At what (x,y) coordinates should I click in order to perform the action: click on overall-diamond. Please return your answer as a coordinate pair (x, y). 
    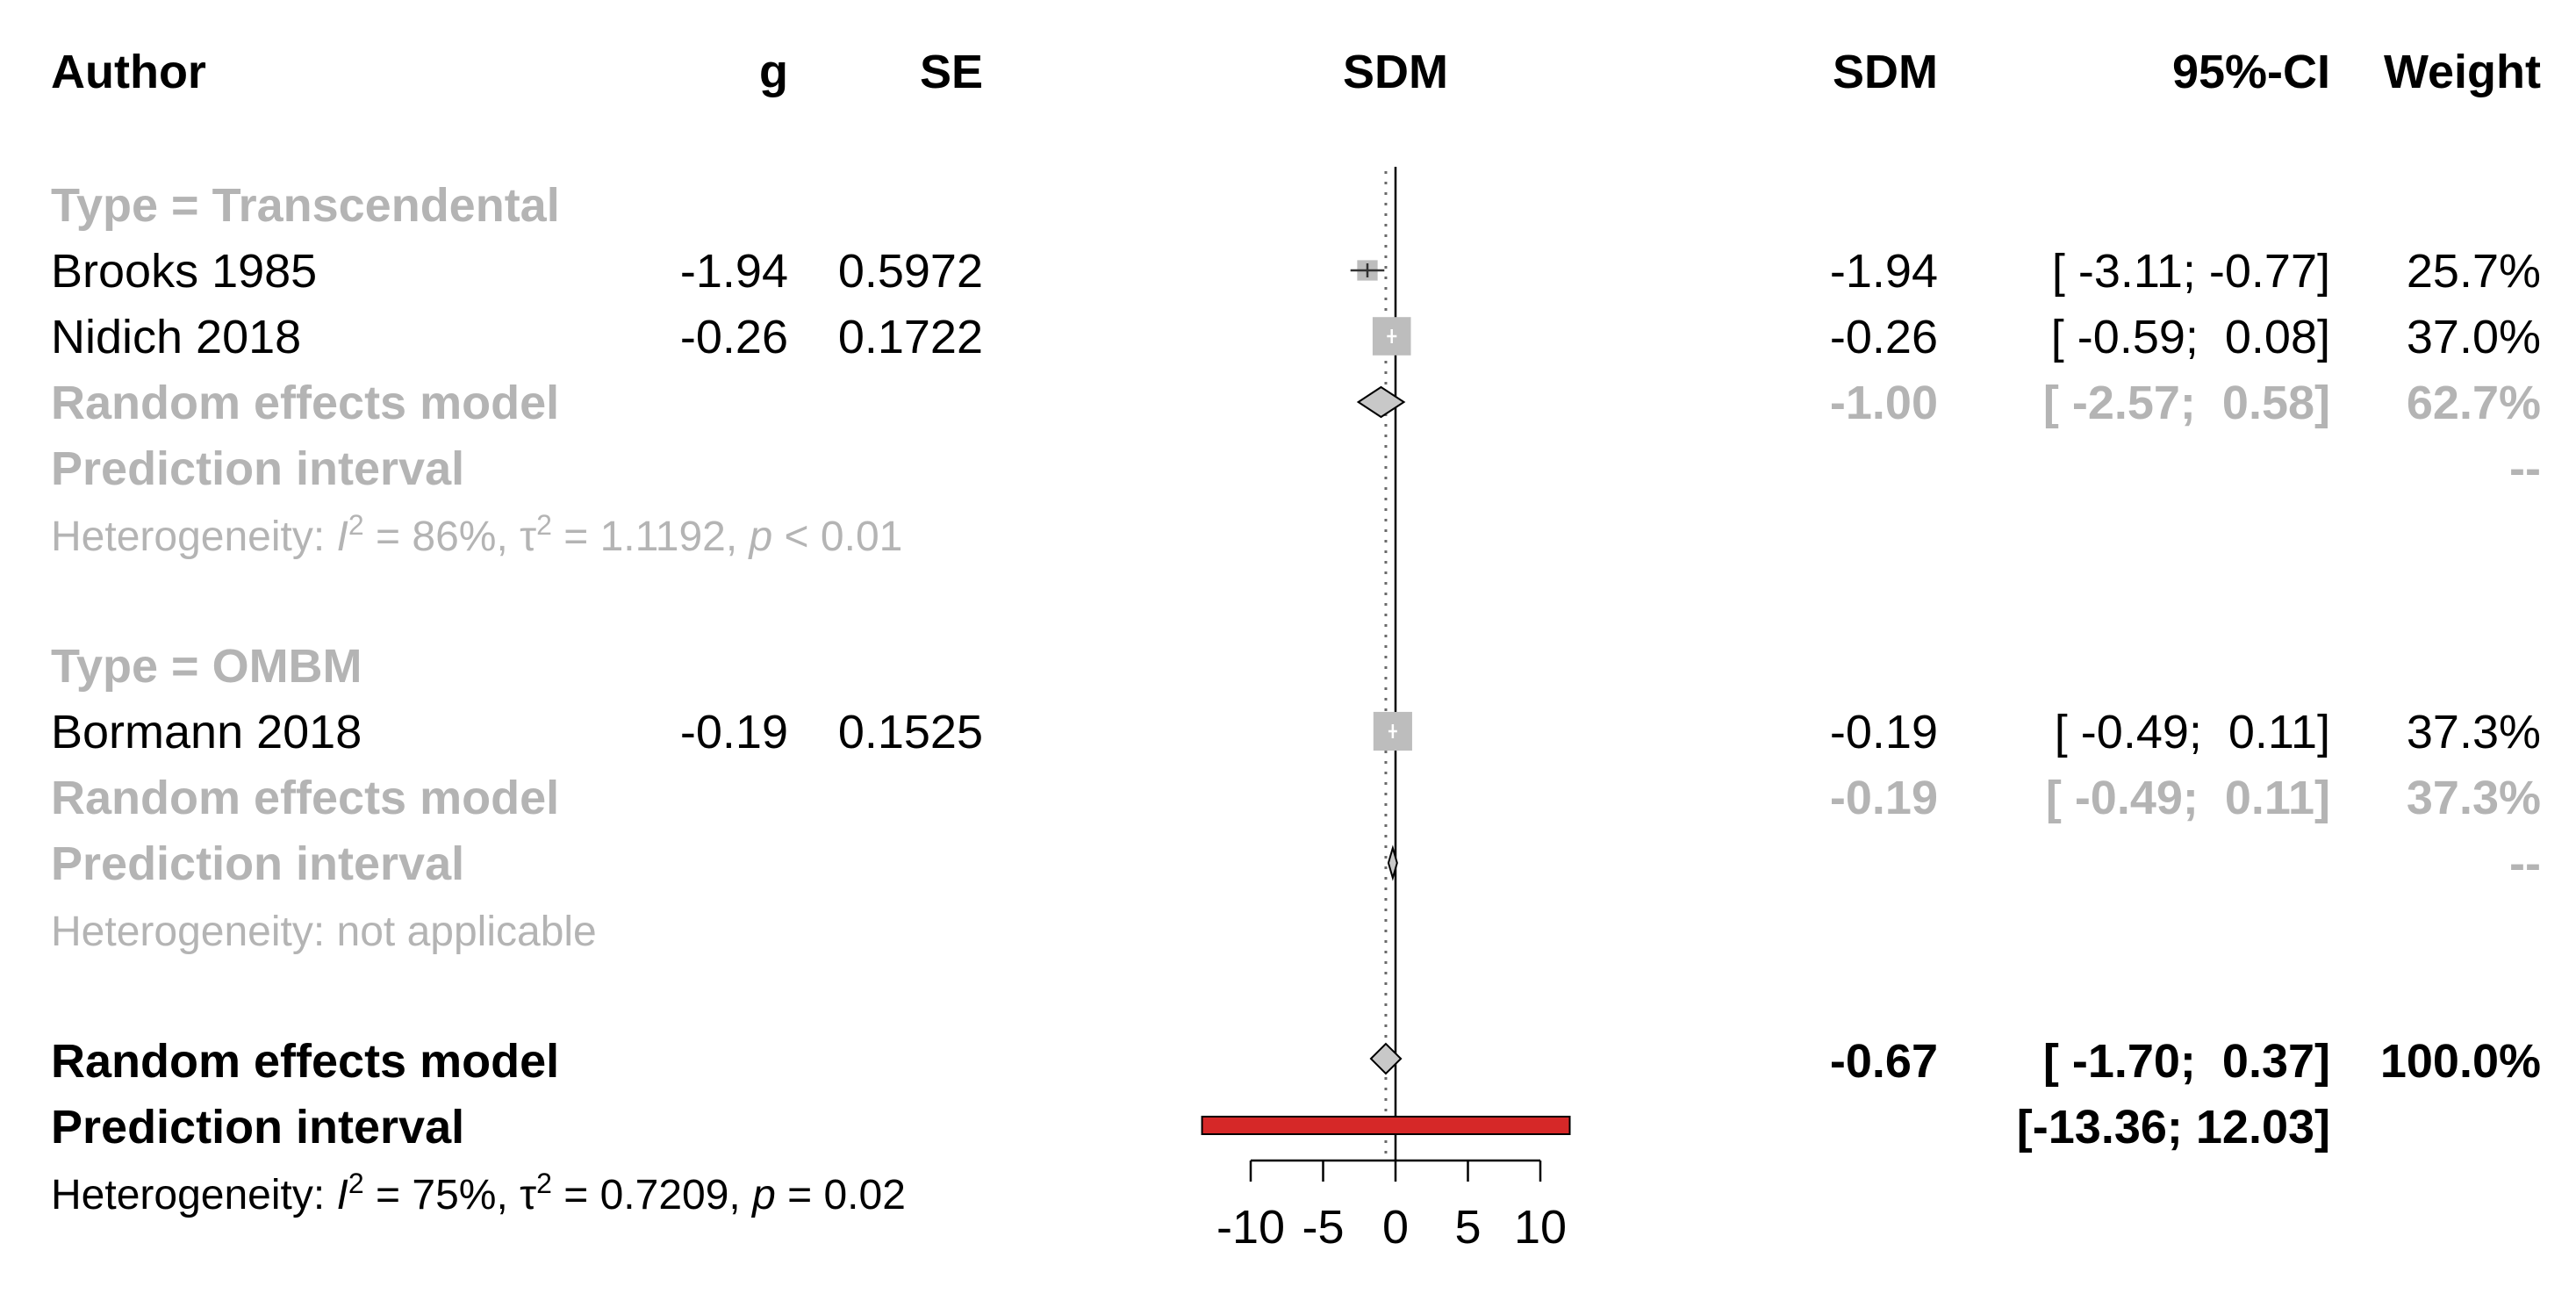
    Looking at the image, I should click on (1386, 1058).